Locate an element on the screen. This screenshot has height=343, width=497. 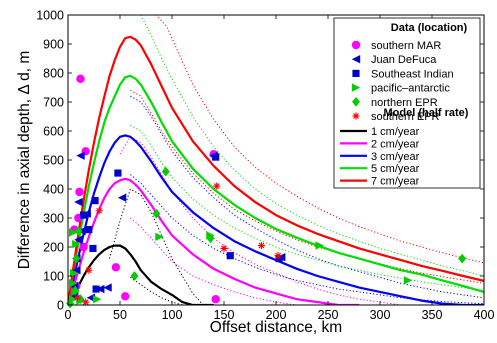
x-tick-label: 400 is located at coordinates (484, 315).